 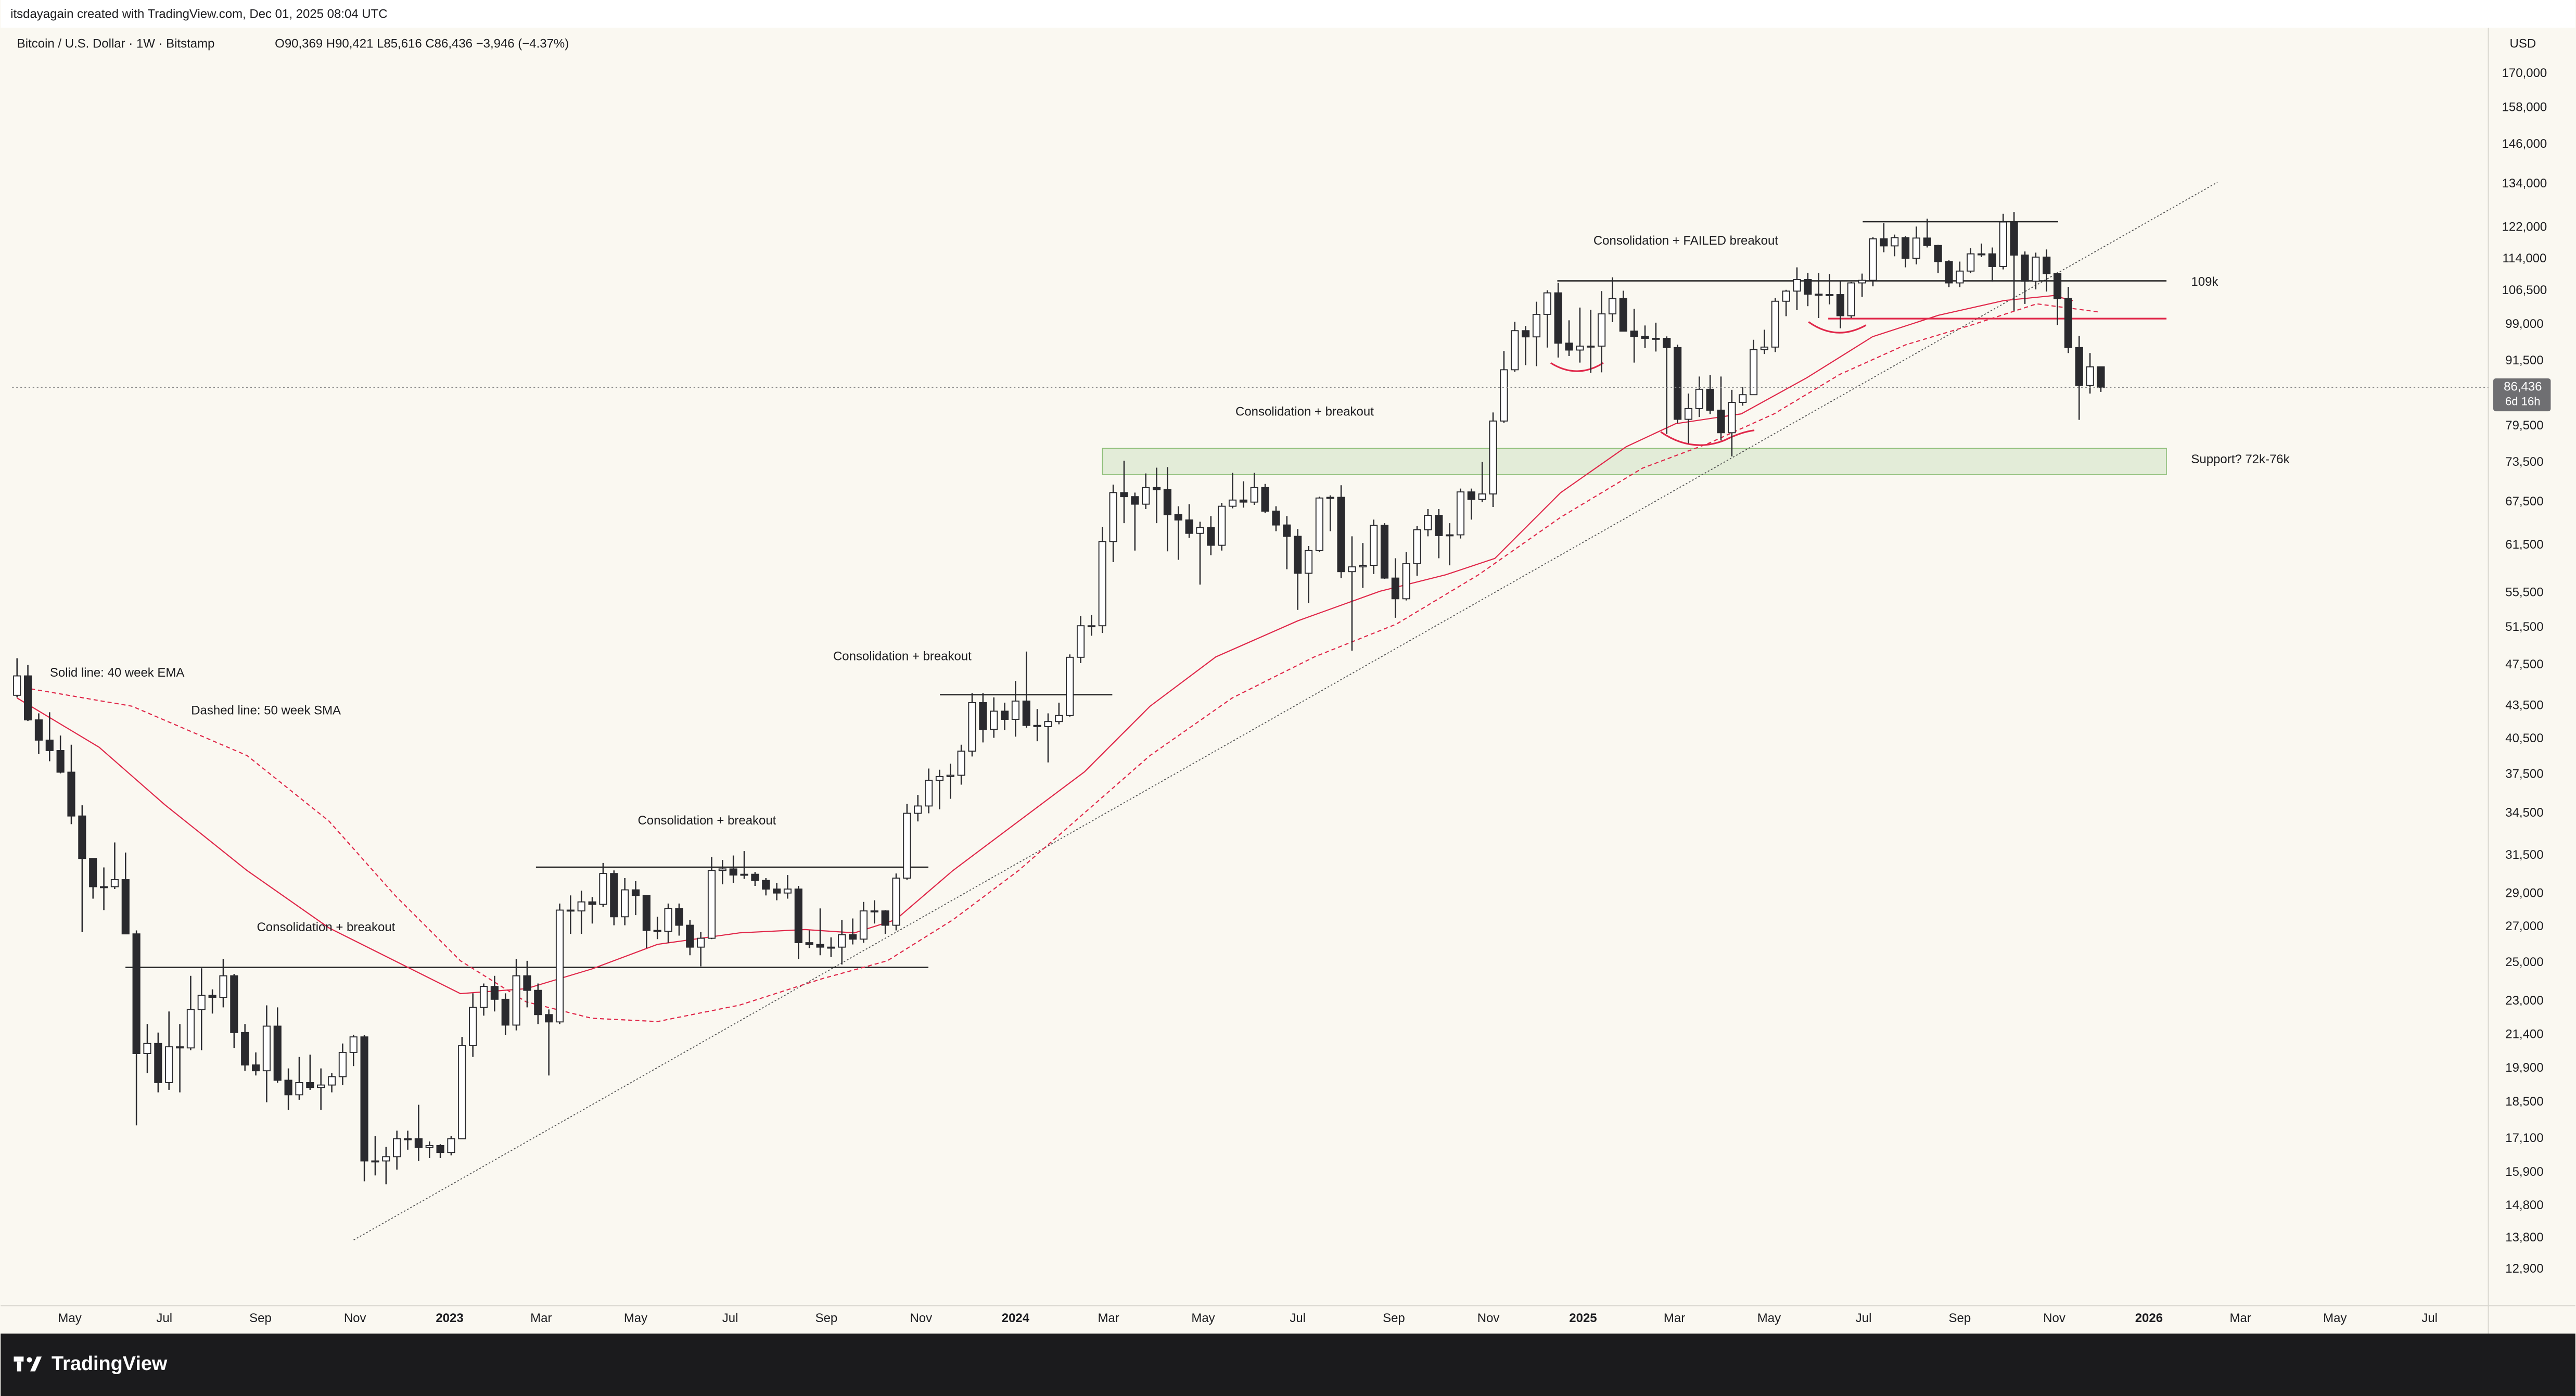 What do you see at coordinates (2524, 738) in the screenshot?
I see `y-tick-label: 40,500` at bounding box center [2524, 738].